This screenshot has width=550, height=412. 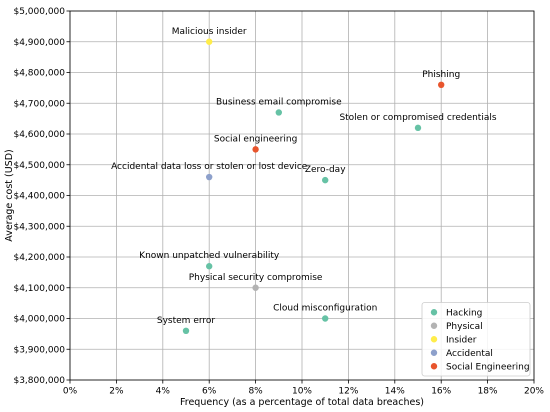 What do you see at coordinates (279, 102) in the screenshot?
I see `point-label: Business email compromise` at bounding box center [279, 102].